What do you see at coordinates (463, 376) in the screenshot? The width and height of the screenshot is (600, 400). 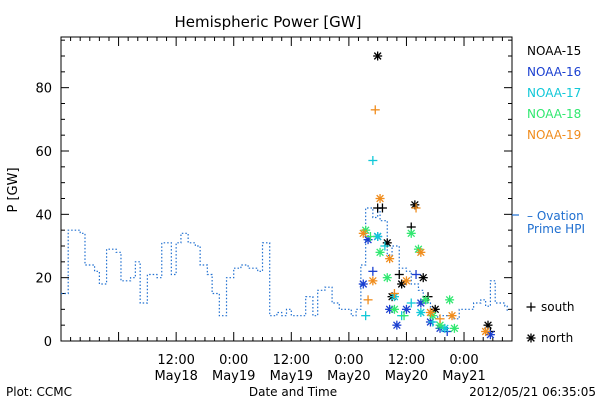 I see `x-tick-label-date: May21` at bounding box center [463, 376].